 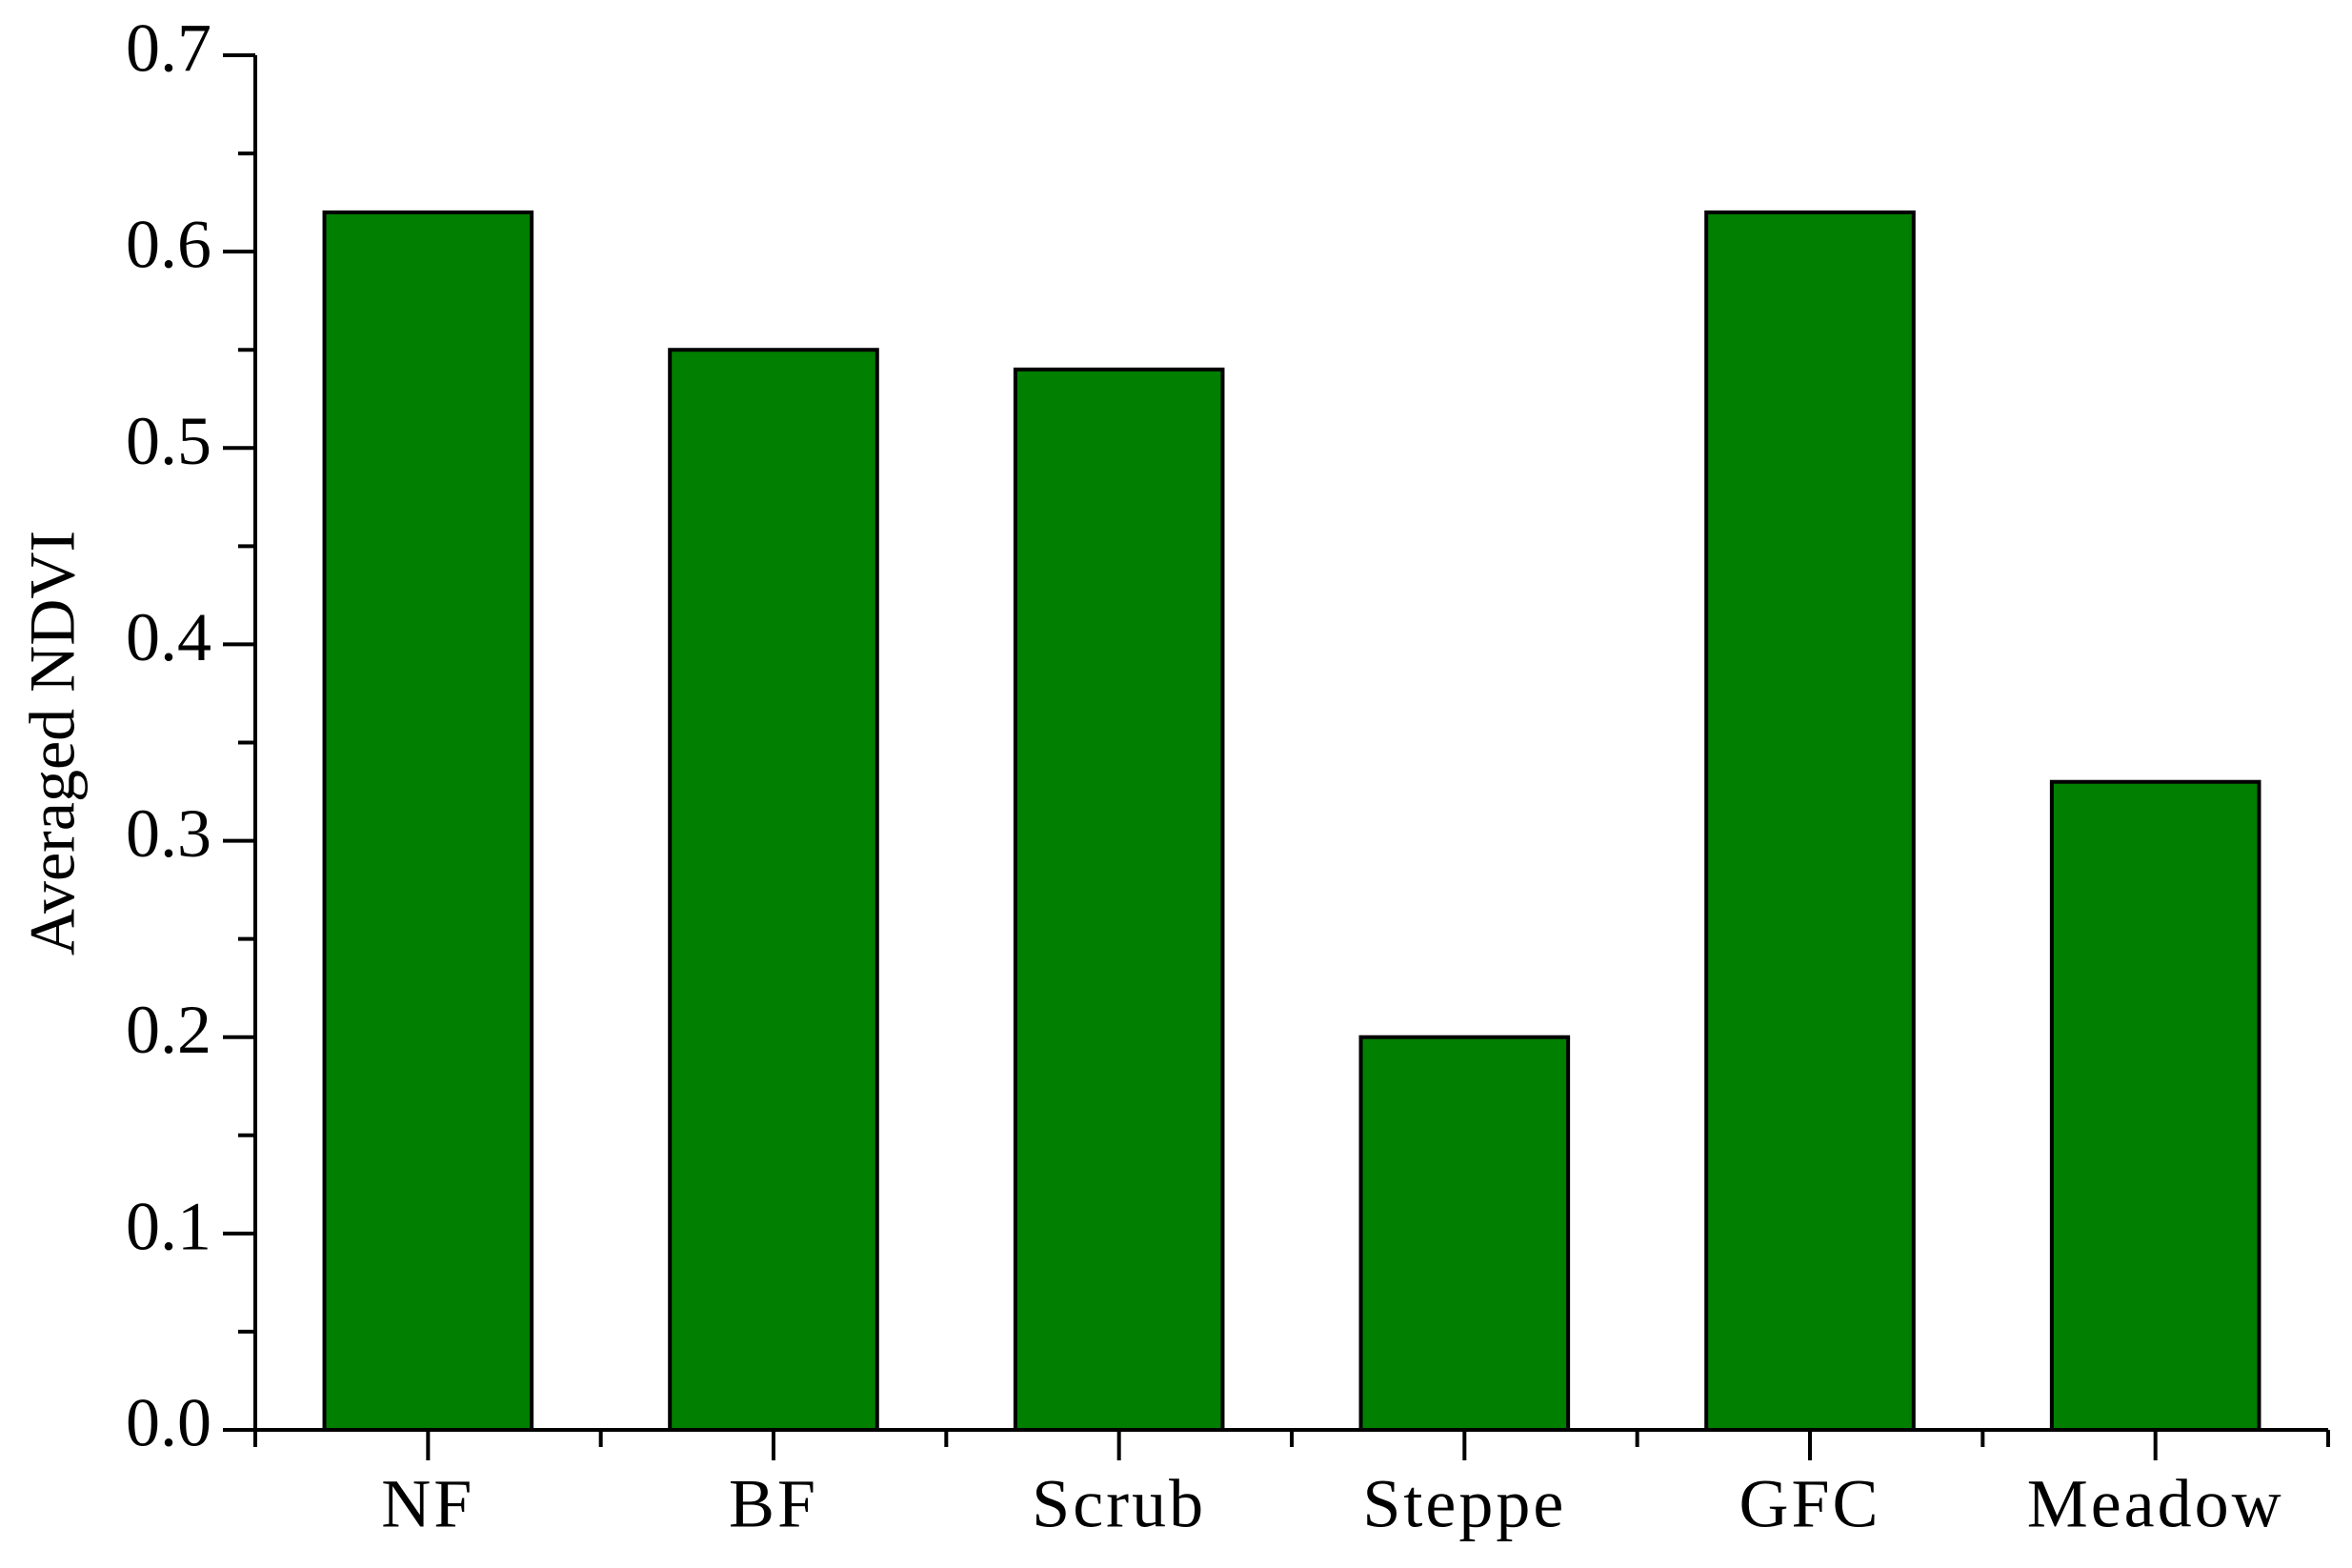 What do you see at coordinates (427, 1504) in the screenshot?
I see `x-tick-label: NF` at bounding box center [427, 1504].